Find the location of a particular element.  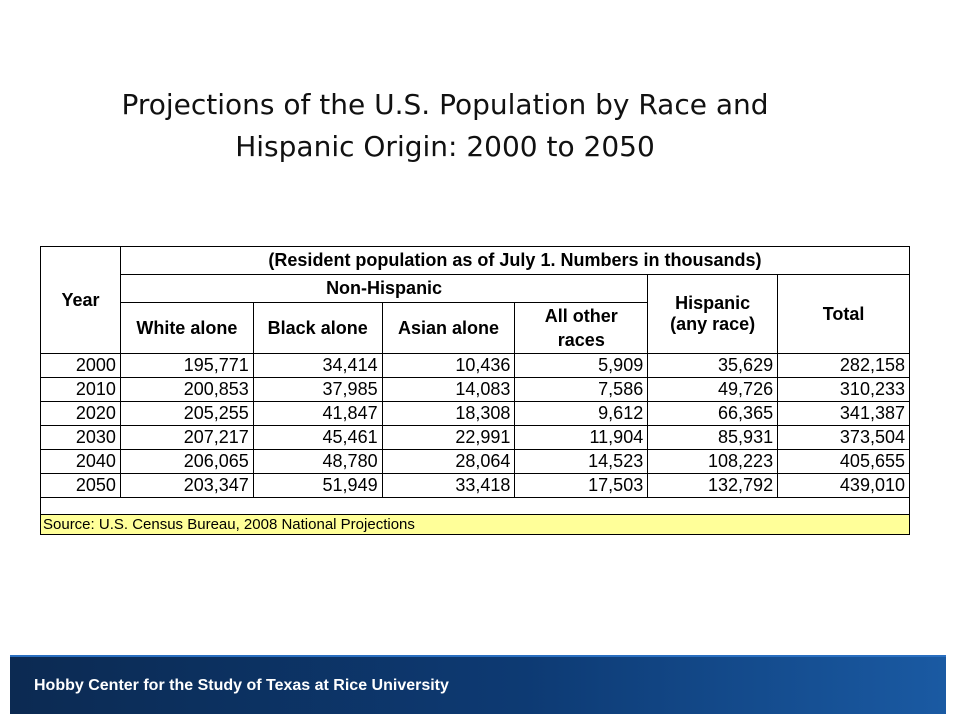

table-cell: 66,365 is located at coordinates (713, 413).